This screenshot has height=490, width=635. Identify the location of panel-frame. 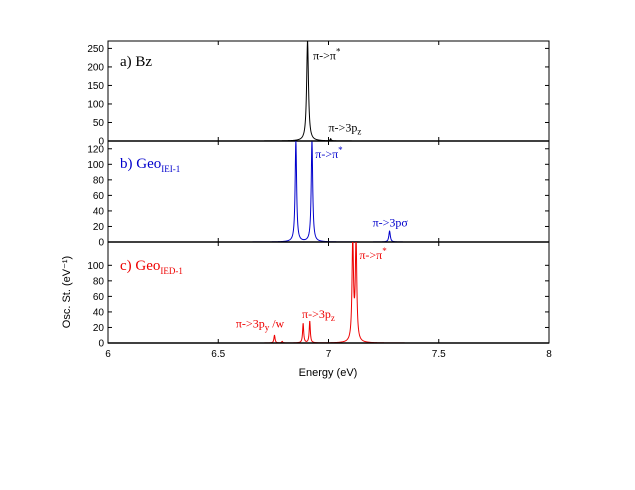
(328, 292).